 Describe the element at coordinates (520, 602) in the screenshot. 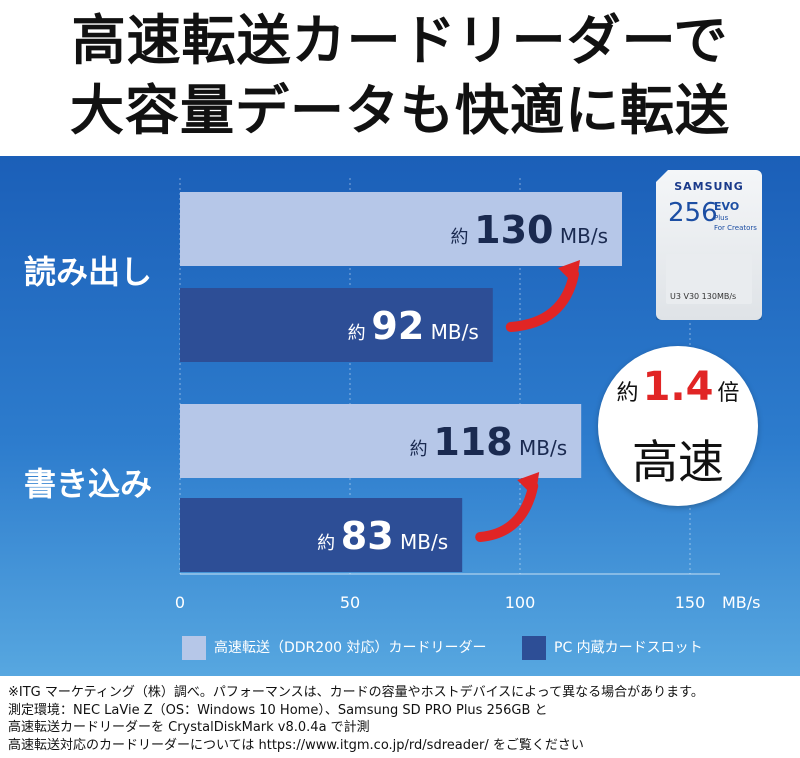

I see `x-tick-label-2: 100` at that location.